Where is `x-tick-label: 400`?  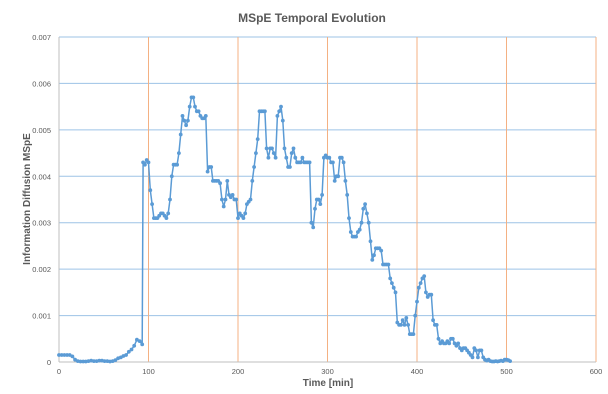 x-tick-label: 400 is located at coordinates (417, 371).